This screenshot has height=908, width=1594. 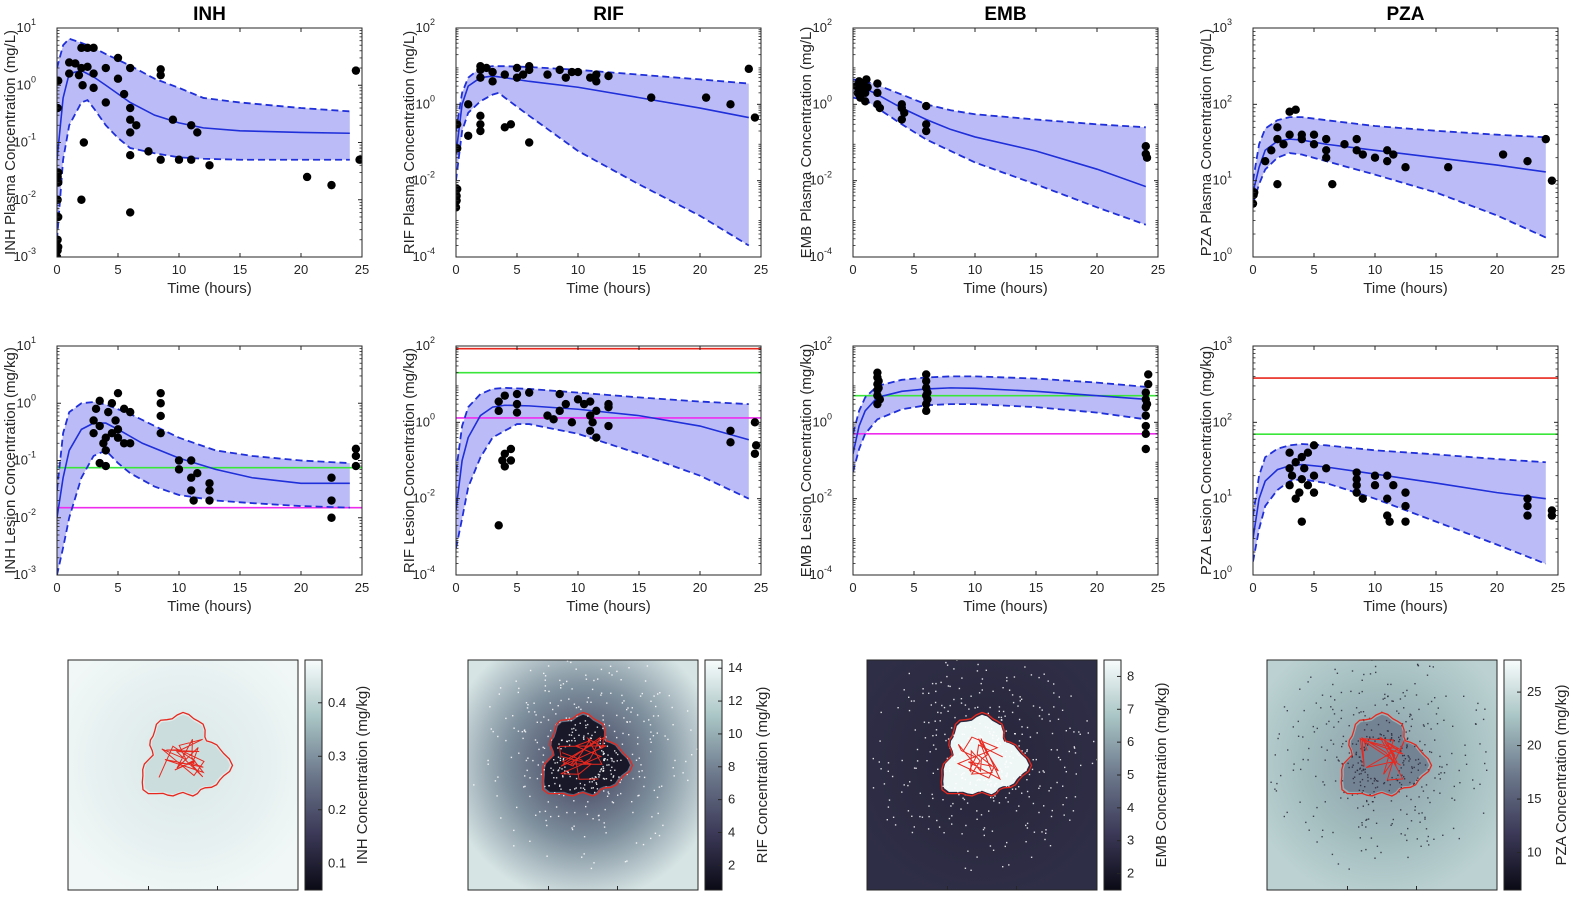 I want to click on lesion-outline, so click(x=1386, y=754).